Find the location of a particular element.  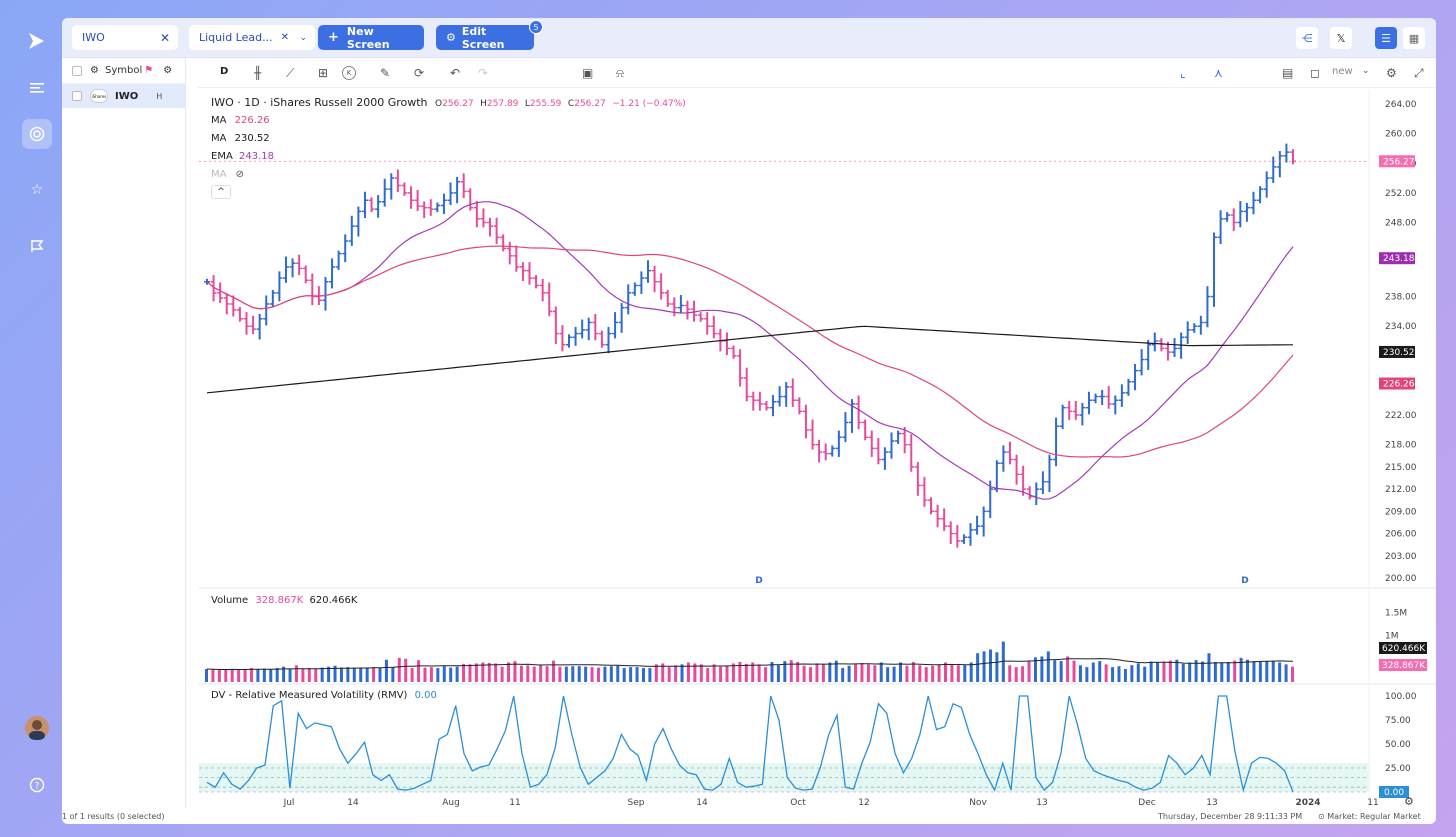

legend-close: 256.27 is located at coordinates (590, 104).